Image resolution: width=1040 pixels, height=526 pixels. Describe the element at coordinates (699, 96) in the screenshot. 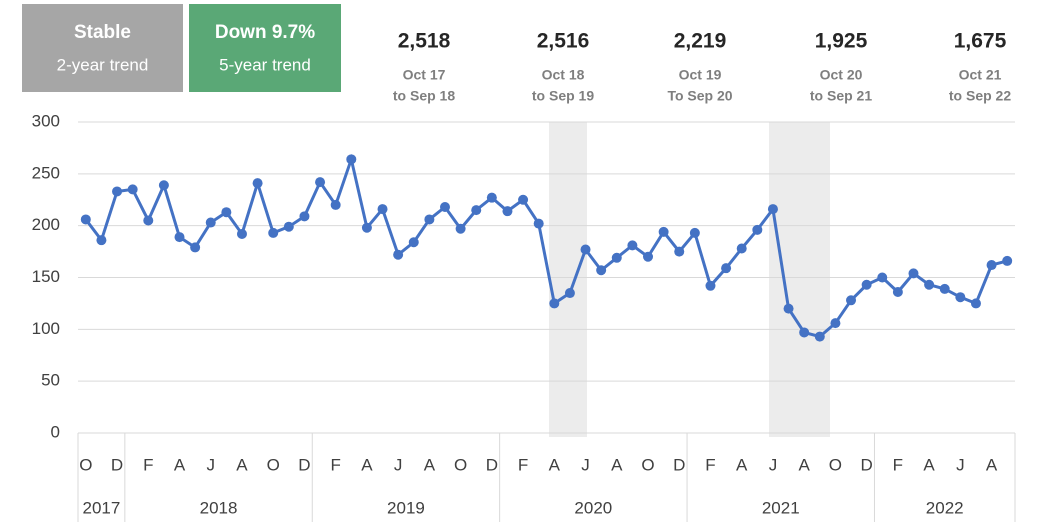

I see `period-label: To Sep 20` at that location.